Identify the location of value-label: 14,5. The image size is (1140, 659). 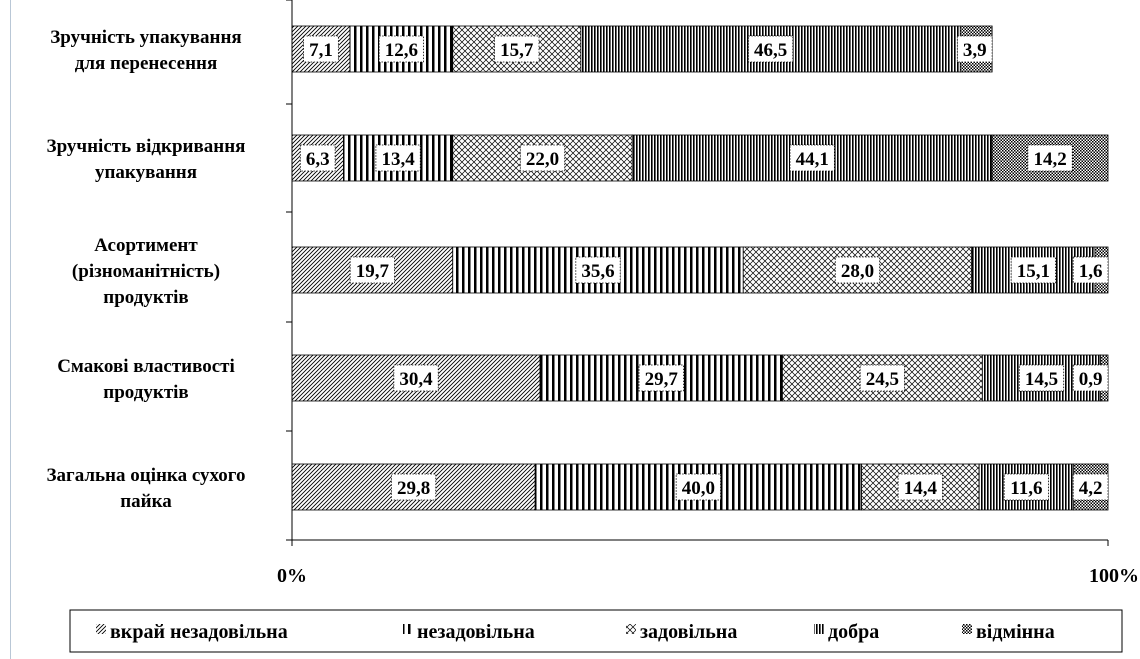
(1041, 379).